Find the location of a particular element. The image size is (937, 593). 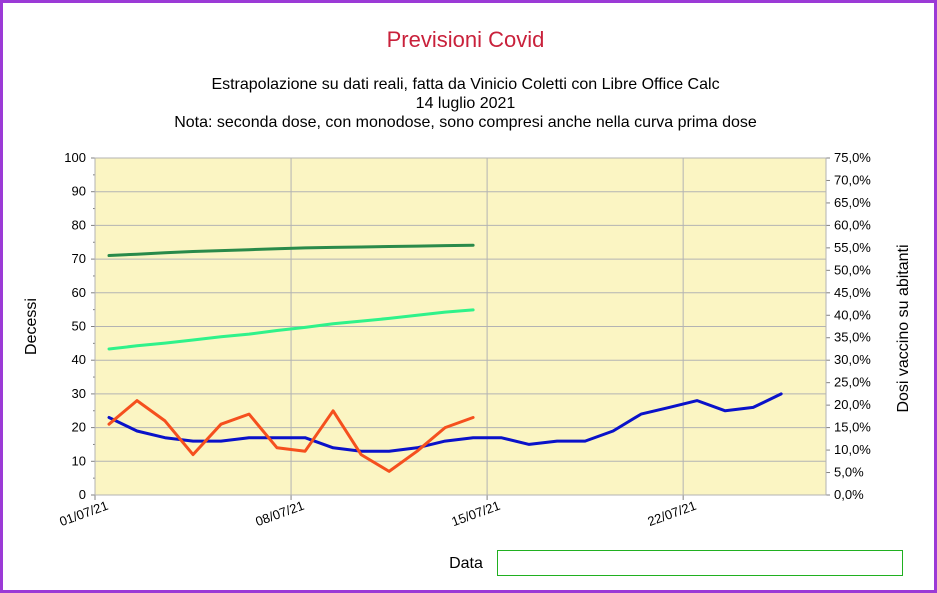

series-line-prima-dose is located at coordinates (291, 250).